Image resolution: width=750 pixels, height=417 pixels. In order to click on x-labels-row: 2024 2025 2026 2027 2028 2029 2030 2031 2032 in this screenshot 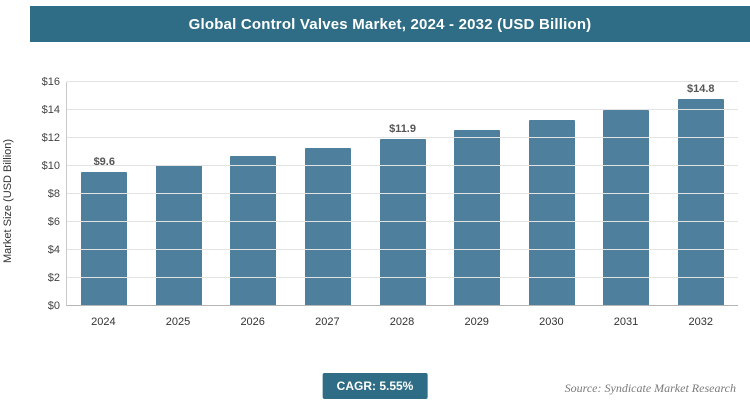, I will do `click(402, 322)`.